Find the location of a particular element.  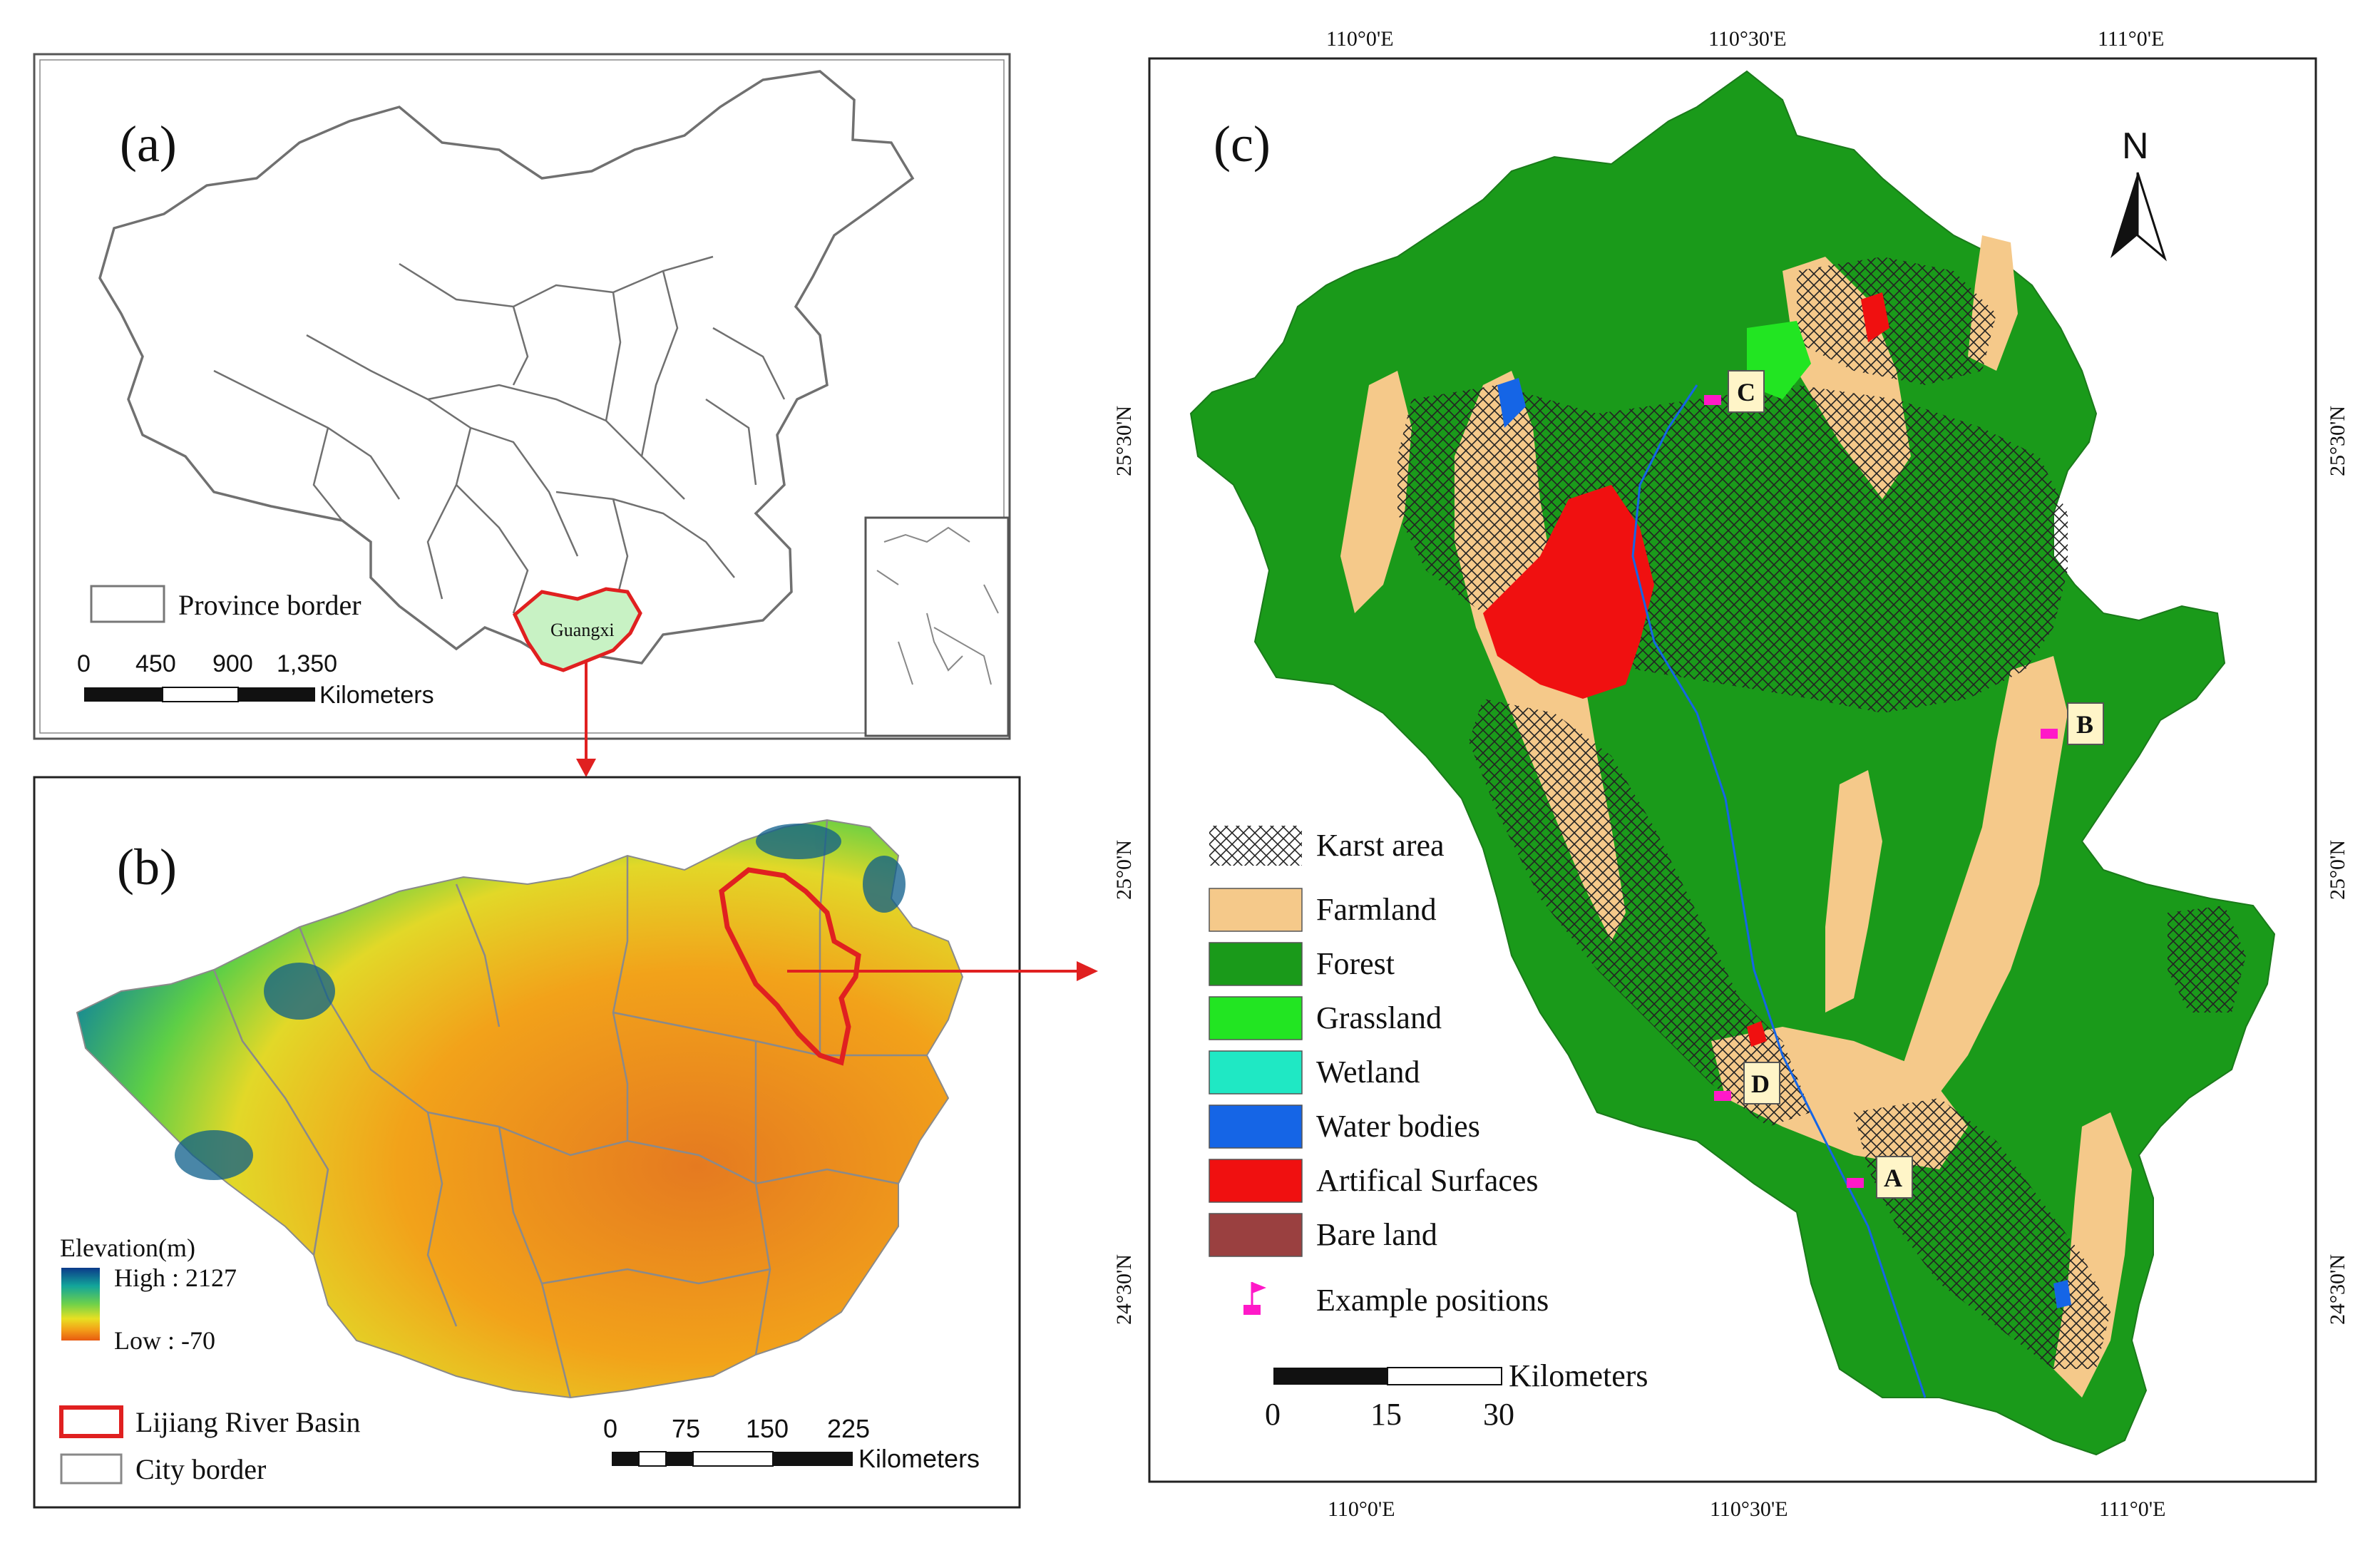

china-outline is located at coordinates (506, 367).